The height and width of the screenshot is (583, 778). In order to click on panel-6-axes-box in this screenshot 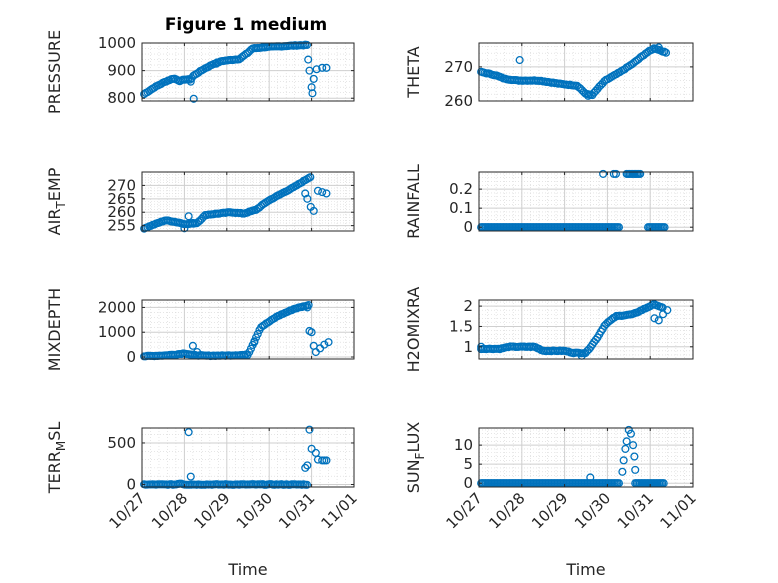, I will do `click(586, 329)`.